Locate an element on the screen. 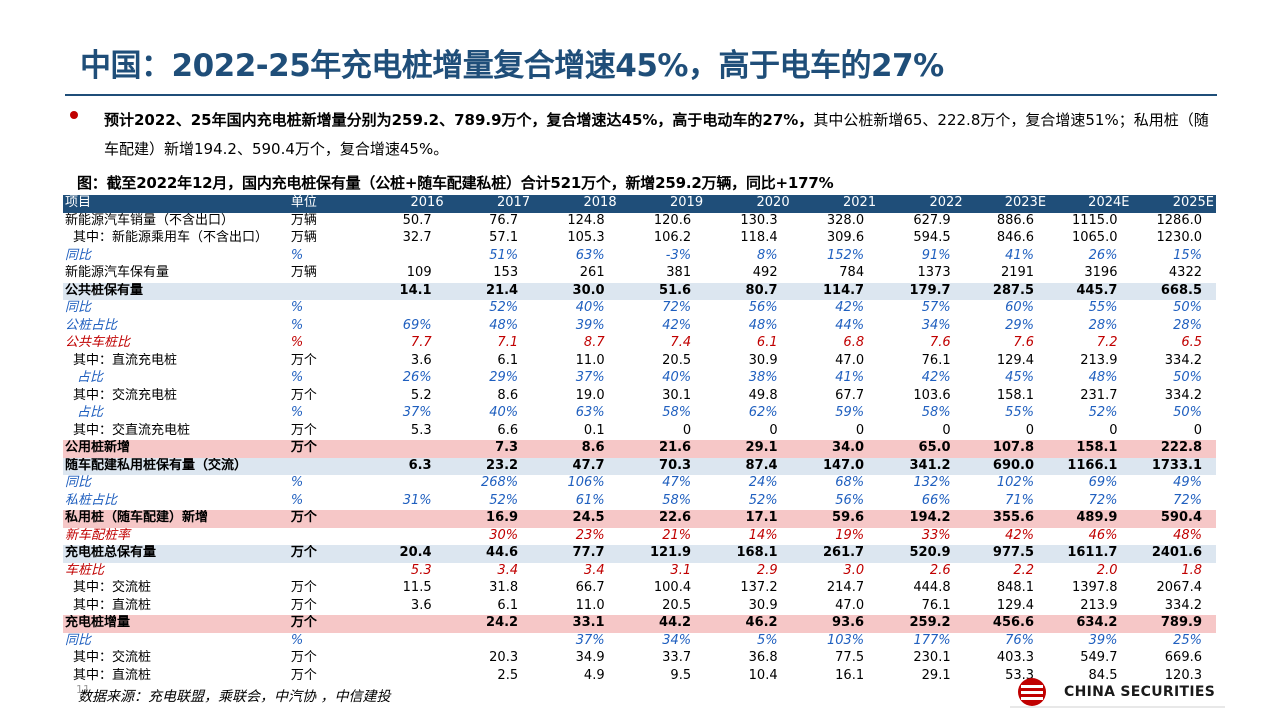 Image resolution: width=1280 pixels, height=720 pixels. china-securities-logo-icon is located at coordinates (1117, 693).